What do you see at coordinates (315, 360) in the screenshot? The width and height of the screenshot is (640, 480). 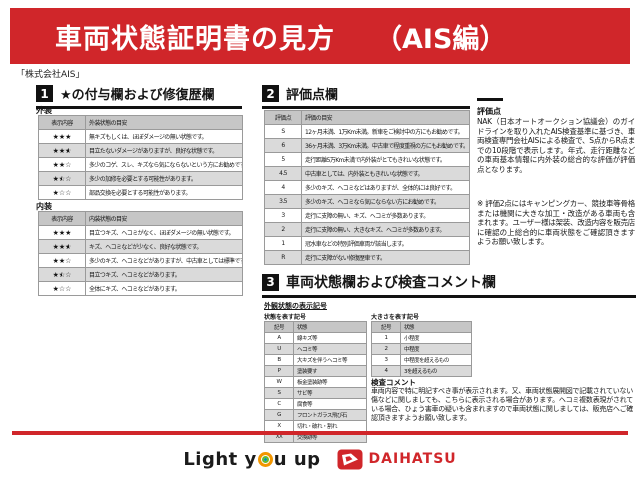 I see `table-row: B 大キズを伴うヘコミ等` at bounding box center [315, 360].